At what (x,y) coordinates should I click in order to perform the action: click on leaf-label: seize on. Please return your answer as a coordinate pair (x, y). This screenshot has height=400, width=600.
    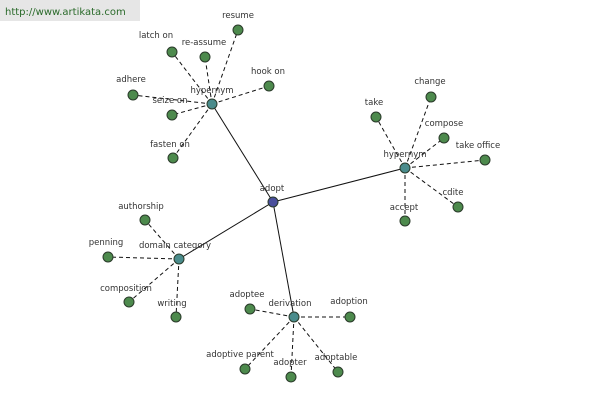
    Looking at the image, I should click on (169, 101).